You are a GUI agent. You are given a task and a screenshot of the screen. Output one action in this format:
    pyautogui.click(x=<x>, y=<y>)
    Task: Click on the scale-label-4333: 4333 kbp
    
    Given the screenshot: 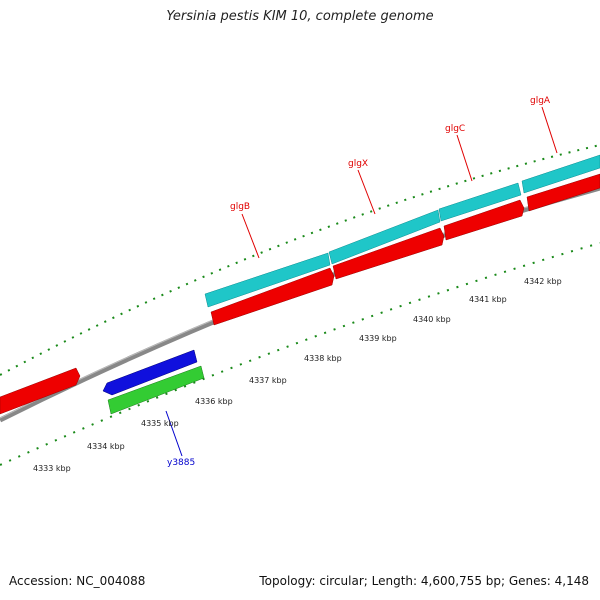 What is the action you would take?
    pyautogui.click(x=52, y=468)
    